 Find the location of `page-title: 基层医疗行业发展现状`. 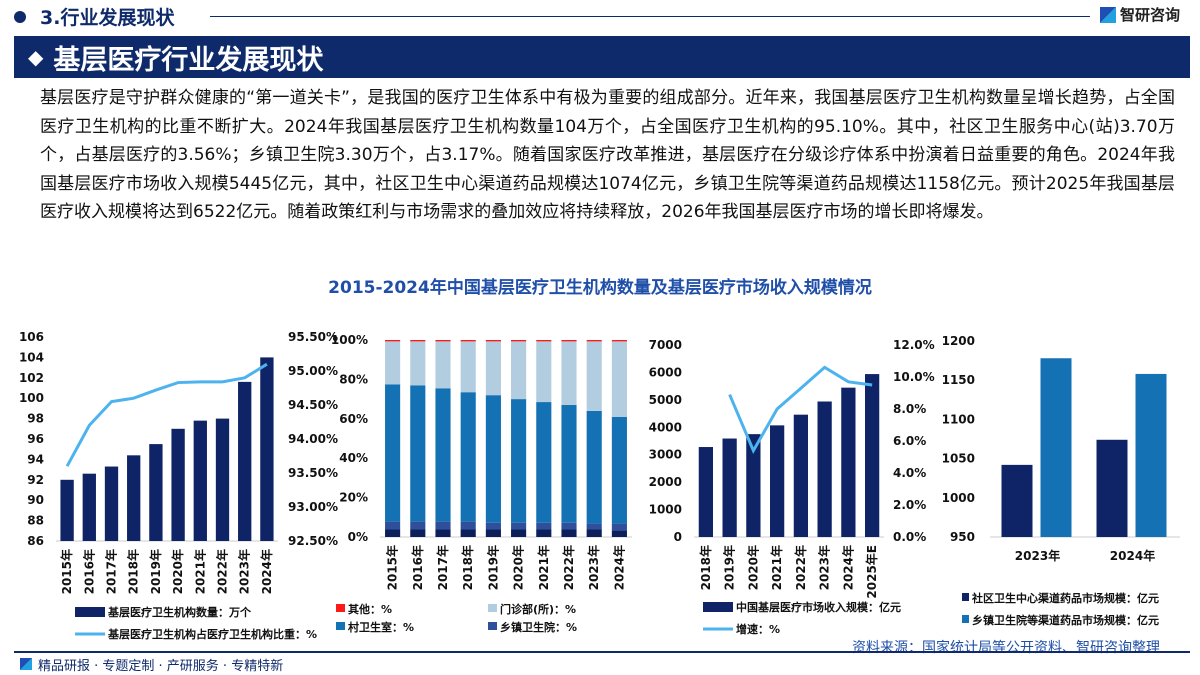

page-title: 基层医疗行业发展现状 is located at coordinates (188, 60).